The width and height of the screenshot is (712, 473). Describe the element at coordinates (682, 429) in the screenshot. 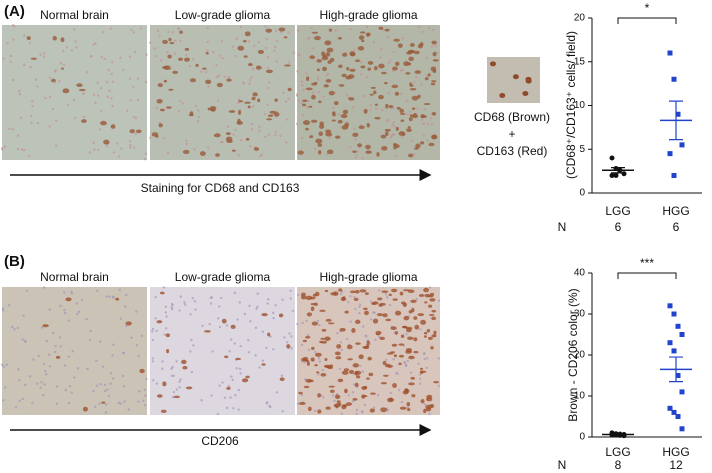

I see `data-point` at that location.